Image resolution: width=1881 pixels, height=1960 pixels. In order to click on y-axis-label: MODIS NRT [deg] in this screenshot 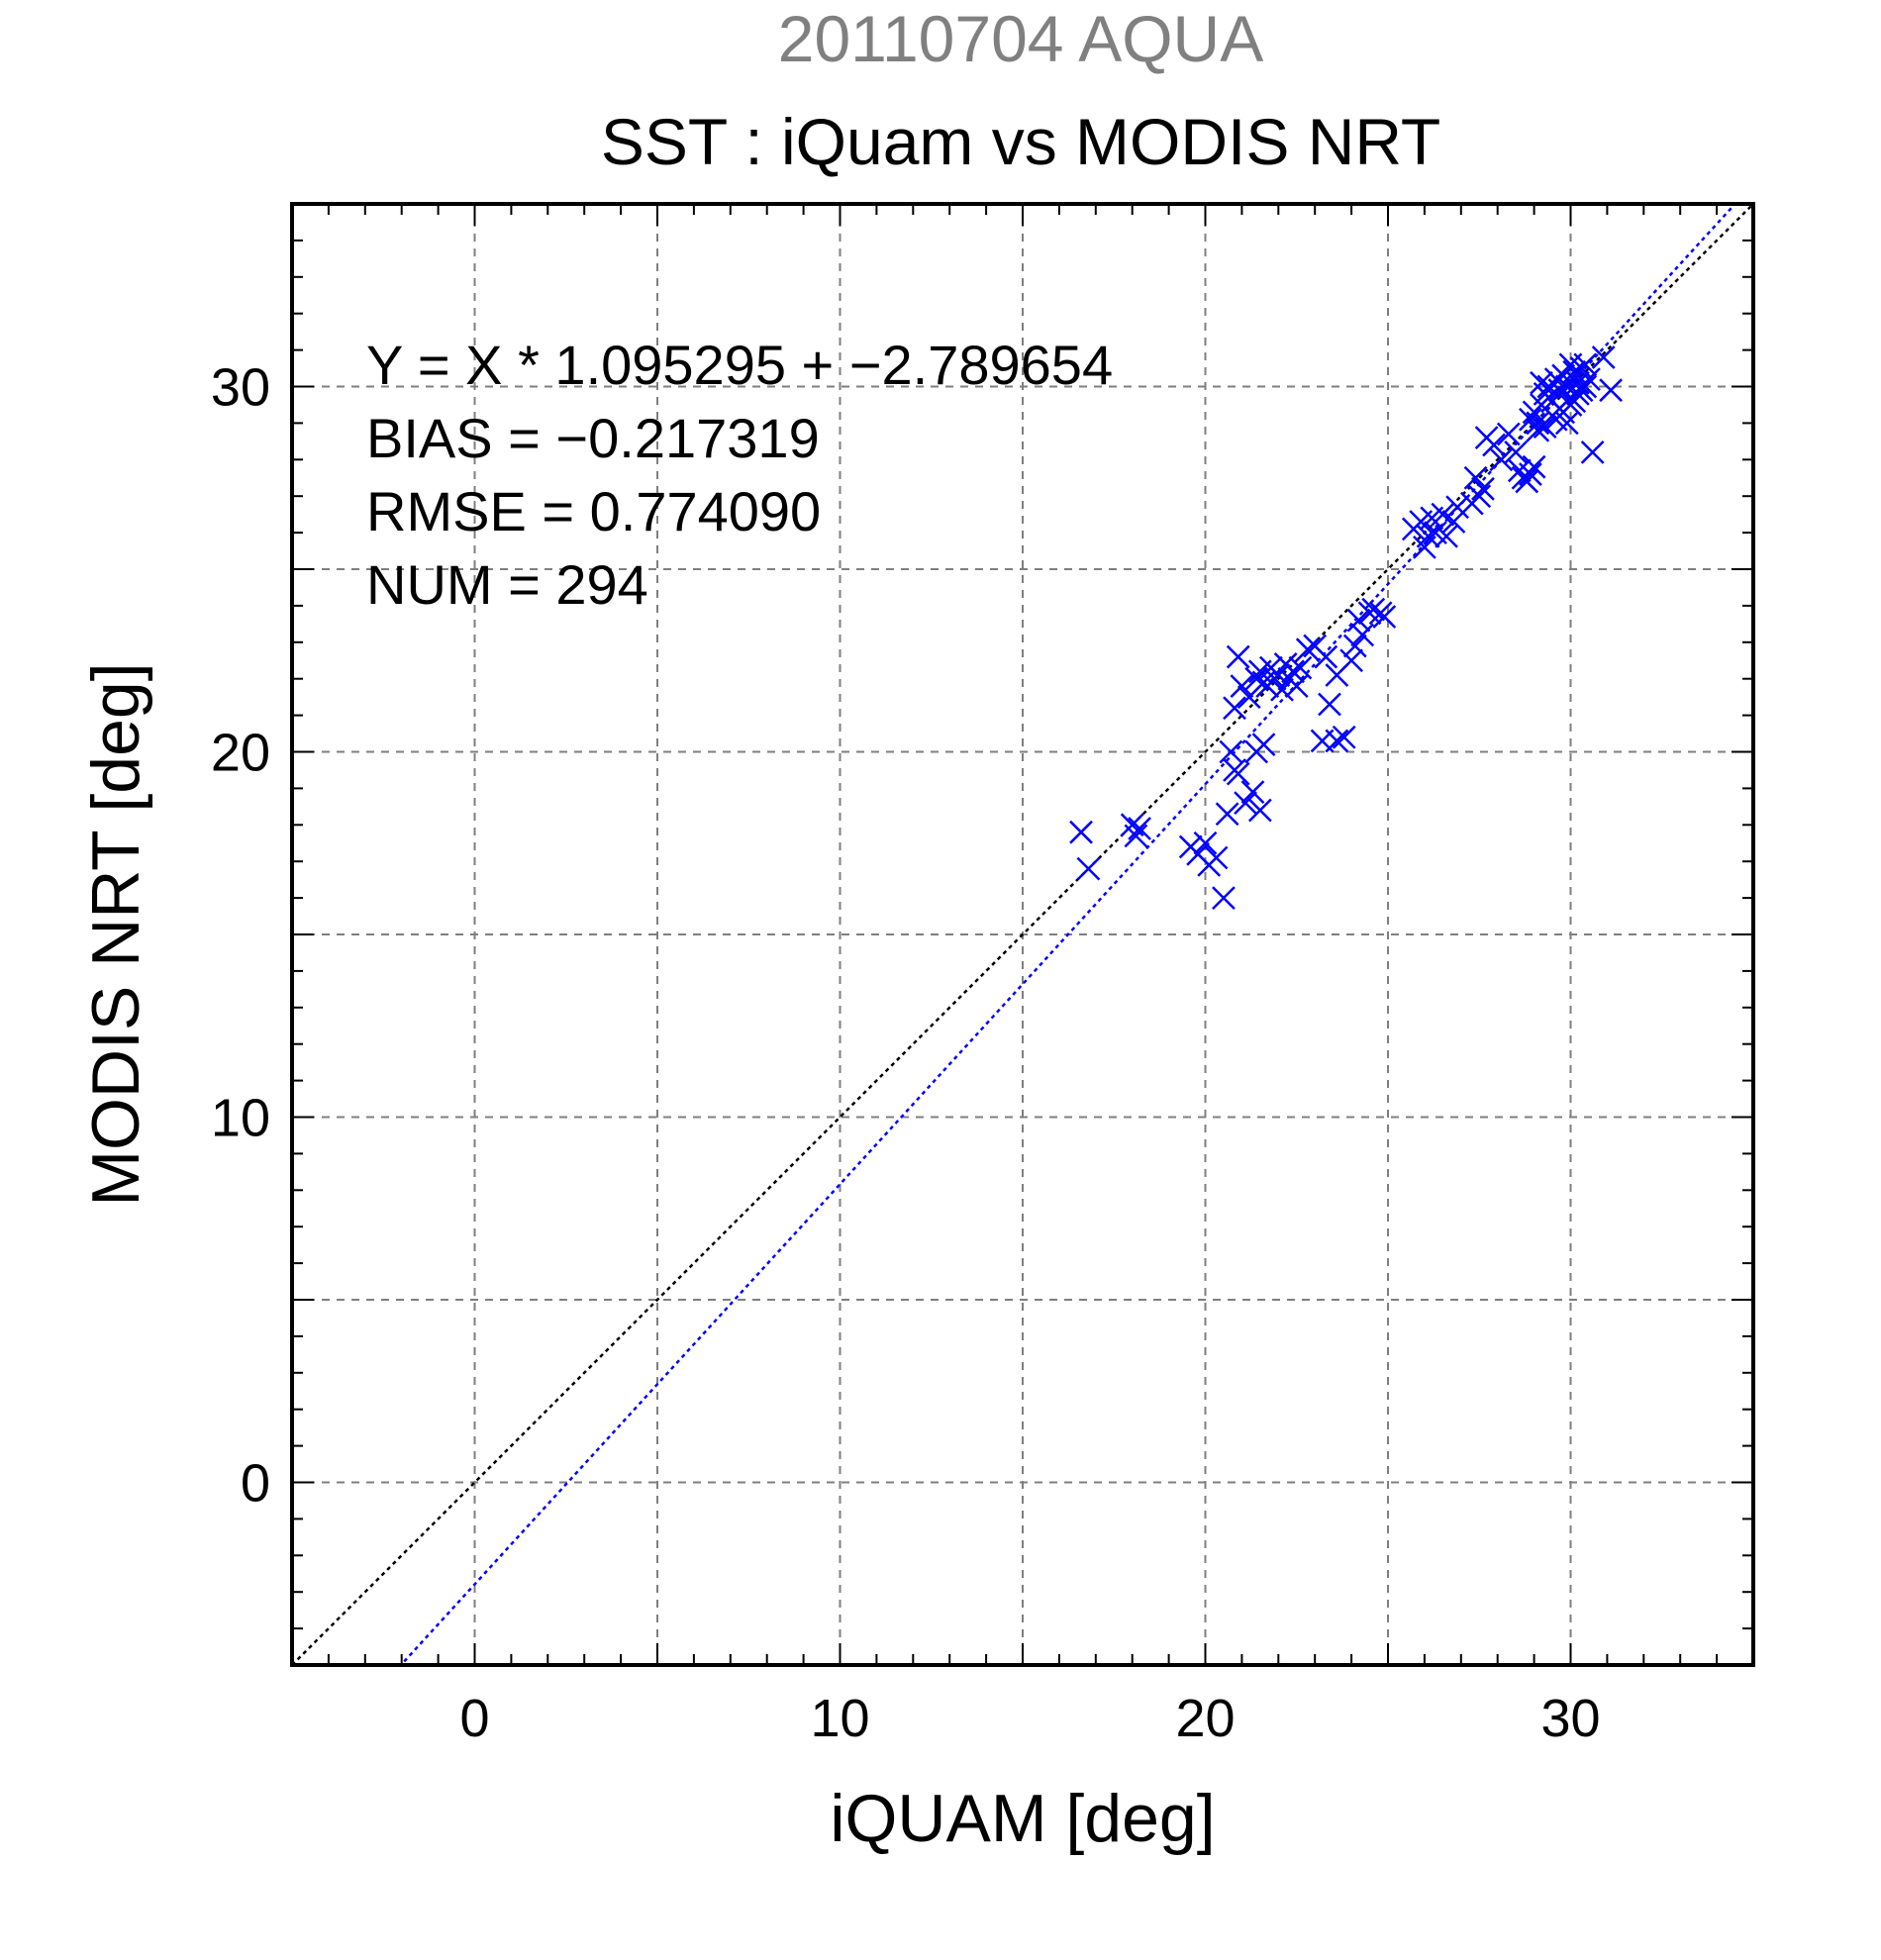, I will do `click(115, 934)`.